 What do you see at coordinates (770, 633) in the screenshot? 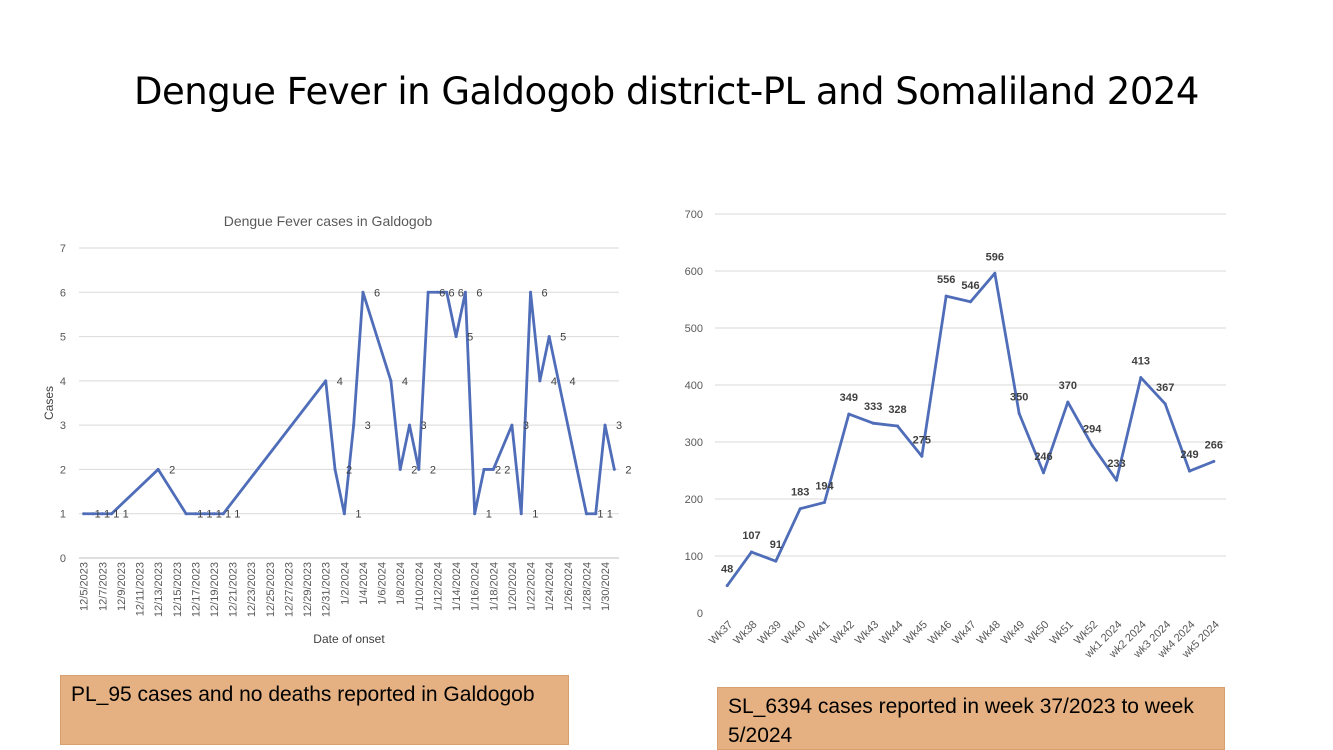
I see `x-tick-label: Wk39` at bounding box center [770, 633].